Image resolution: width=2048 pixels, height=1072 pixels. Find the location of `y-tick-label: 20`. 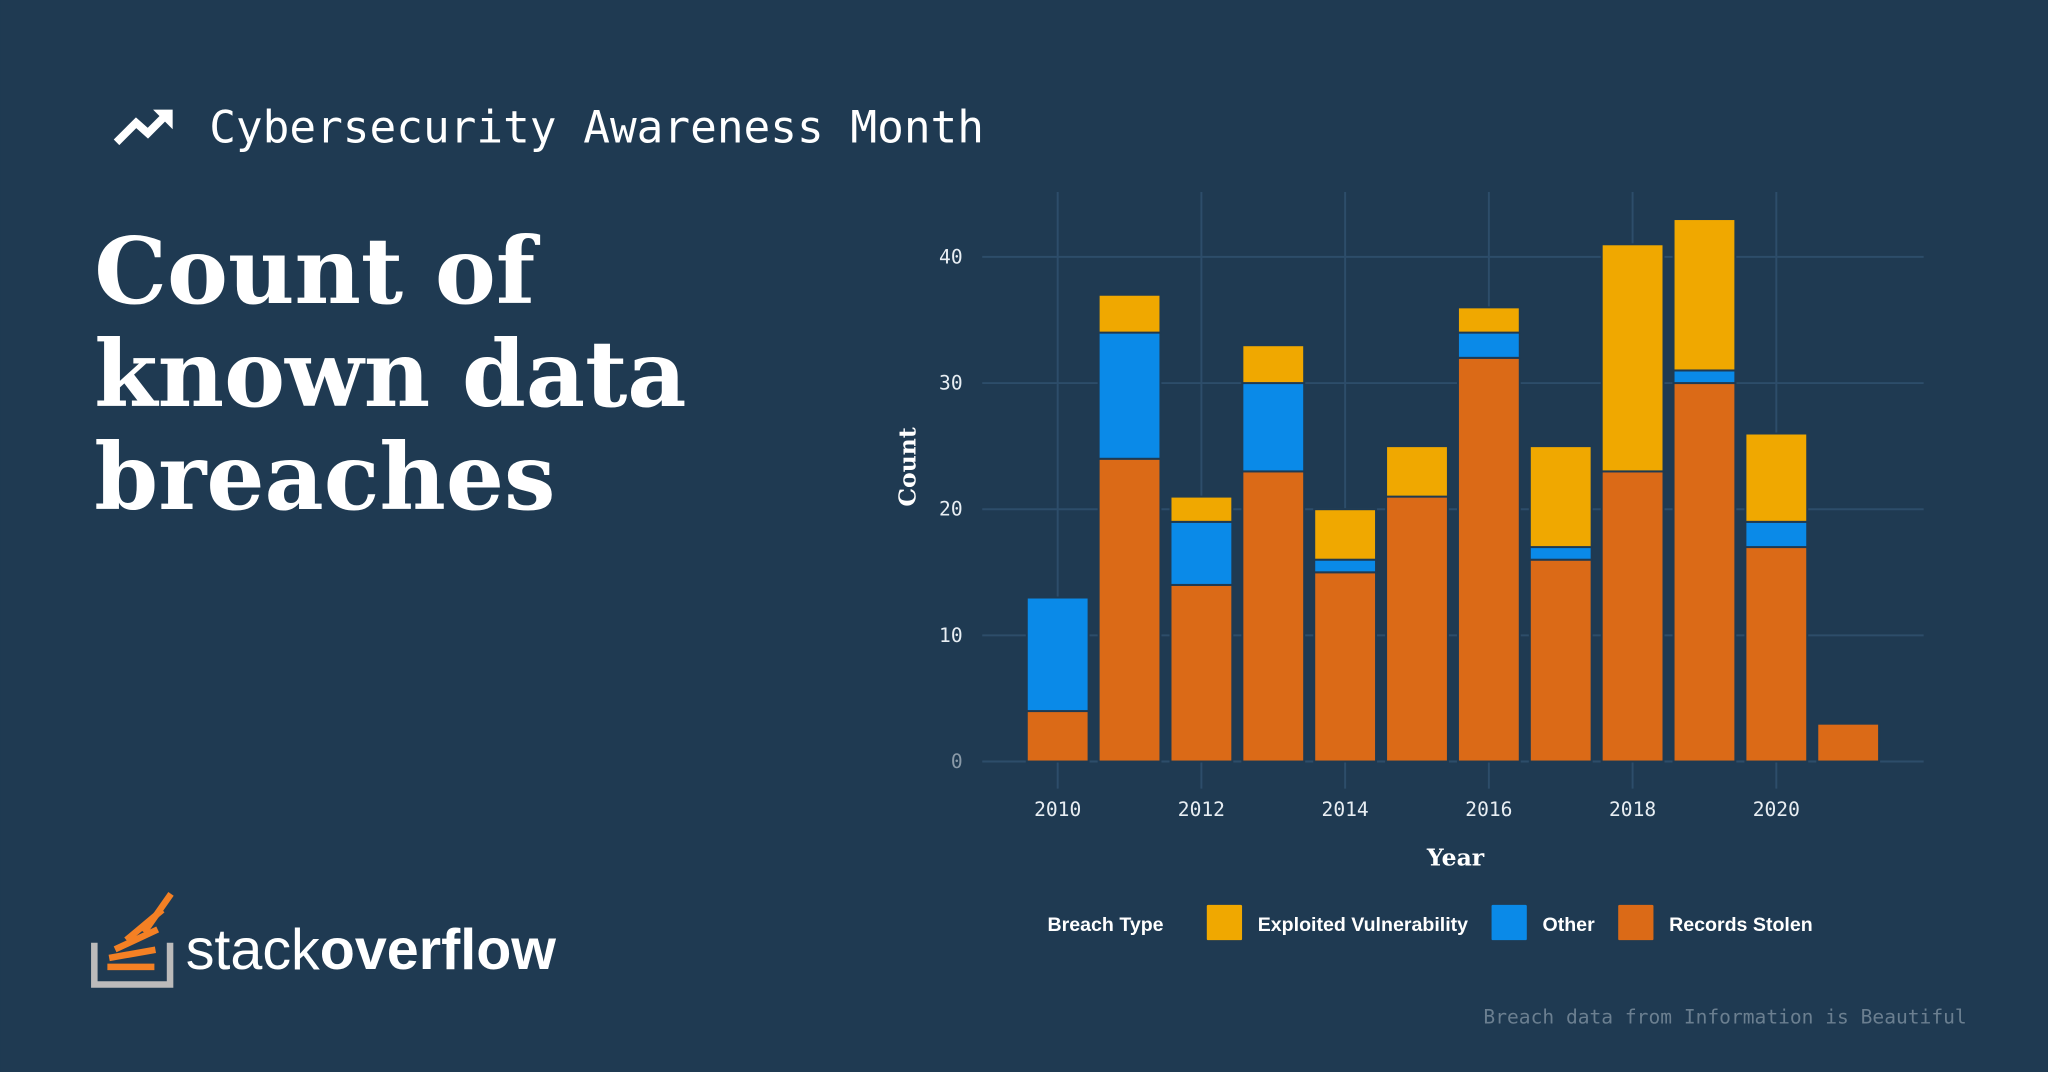

y-tick-label: 20 is located at coordinates (951, 509).